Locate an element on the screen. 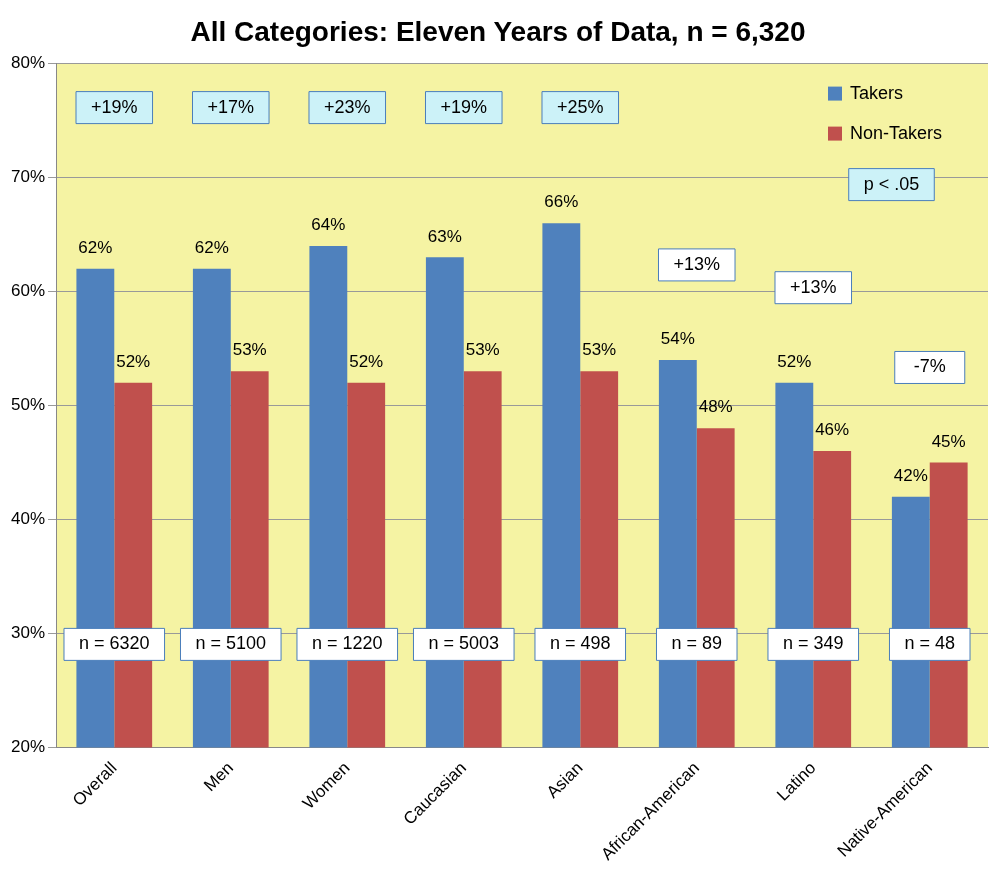 The width and height of the screenshot is (1007, 880). chart-title: All Categories: Eleven Years of Data, n = 6,320 is located at coordinates (498, 31).